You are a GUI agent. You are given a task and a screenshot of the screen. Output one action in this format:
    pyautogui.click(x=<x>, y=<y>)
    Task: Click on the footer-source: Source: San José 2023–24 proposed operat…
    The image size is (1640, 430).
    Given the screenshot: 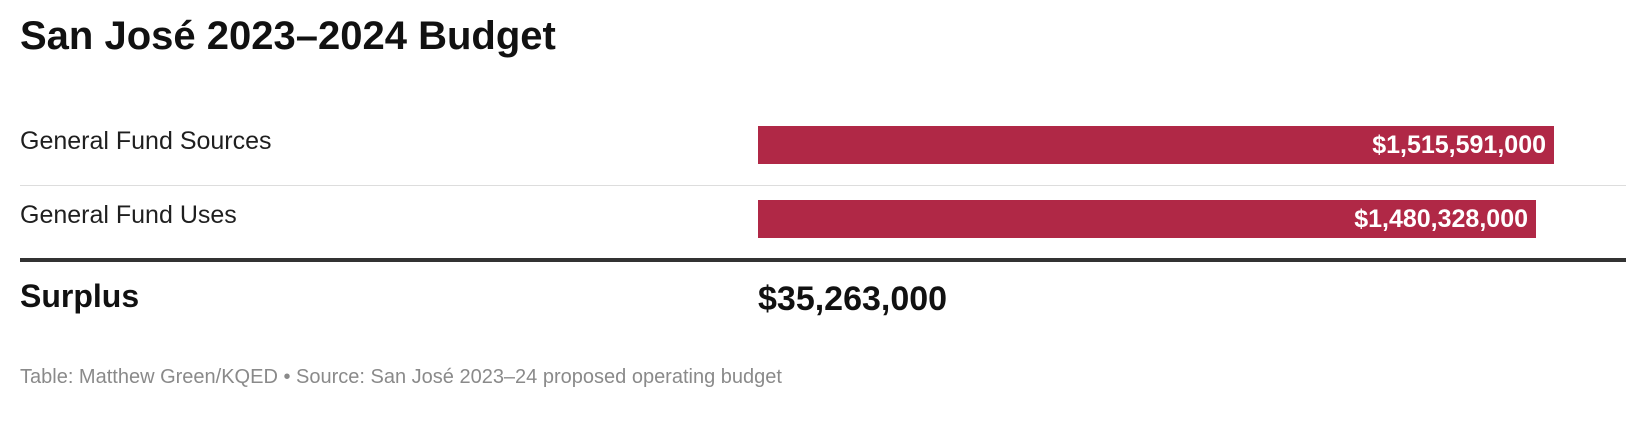 What is the action you would take?
    pyautogui.click(x=539, y=377)
    